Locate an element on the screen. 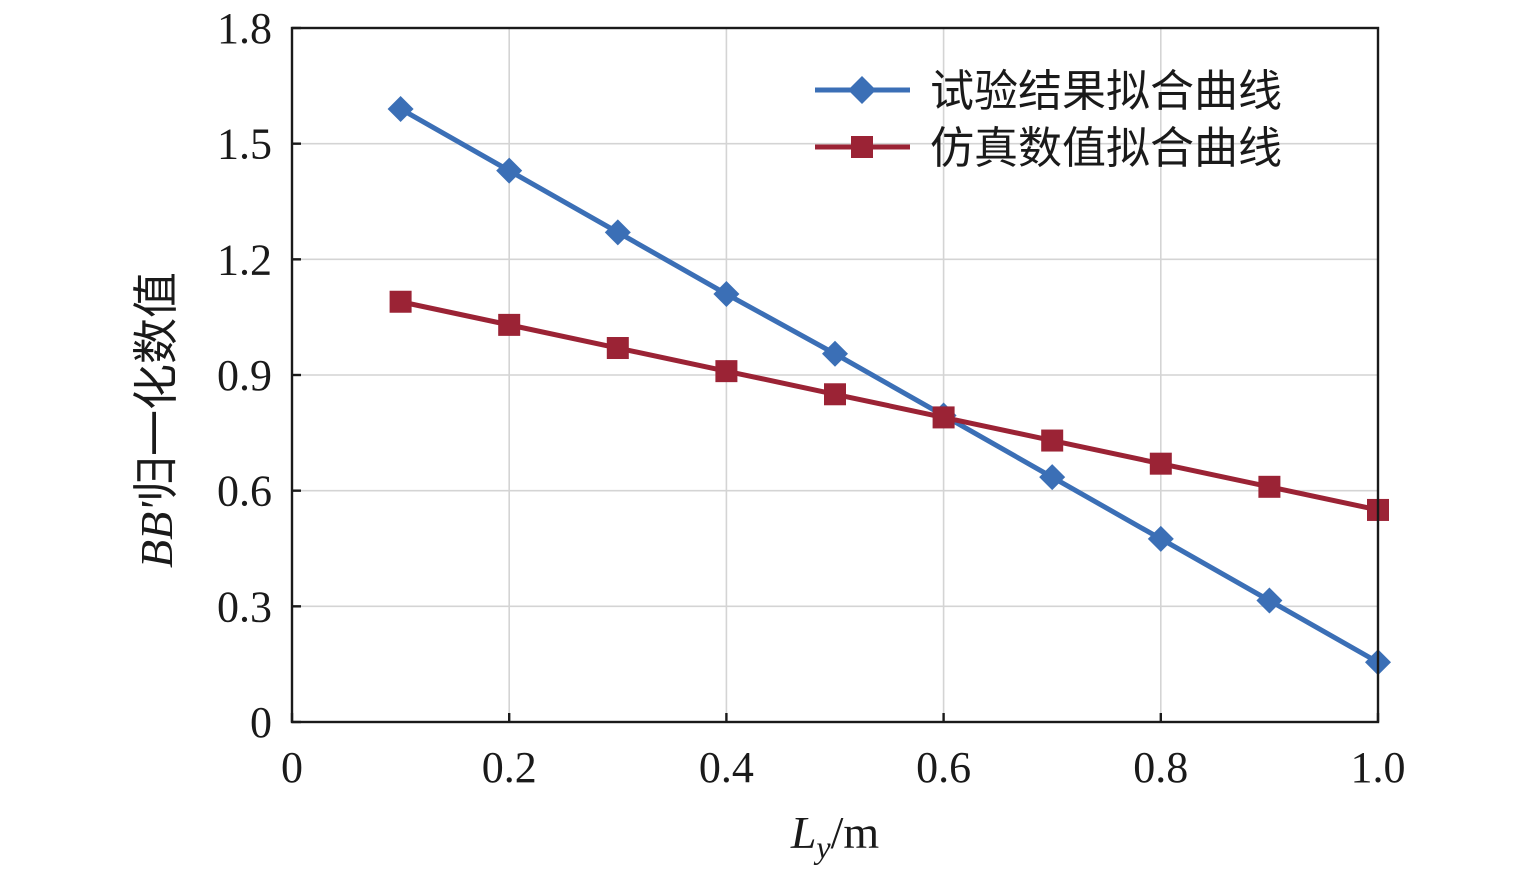 Image resolution: width=1535 pixels, height=875 pixels. x-tick-label: 0.8 is located at coordinates (1160, 767).